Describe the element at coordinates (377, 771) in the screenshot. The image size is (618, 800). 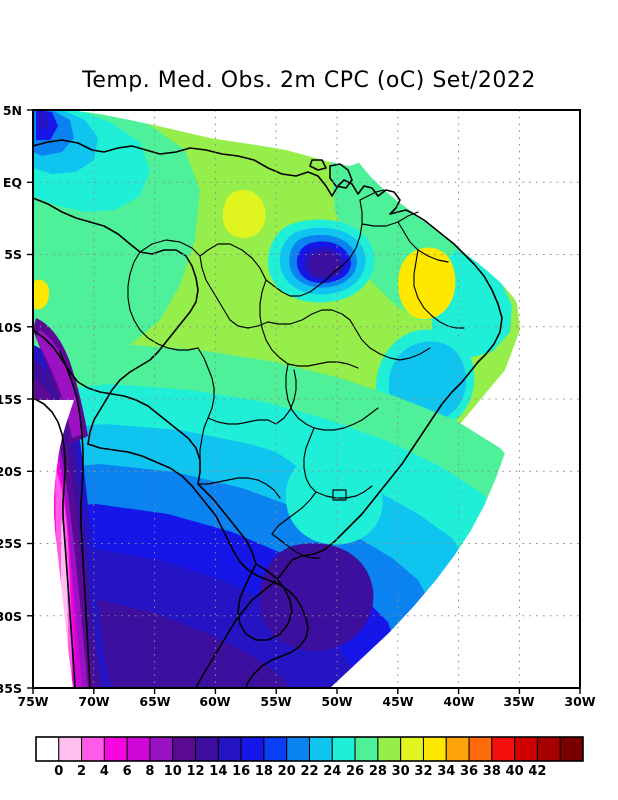
I see `colorbar-tick-label: 28` at that location.